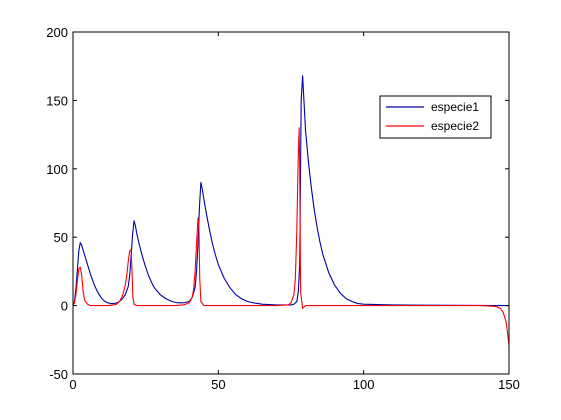 This screenshot has width=561, height=420. I want to click on y-tick-label: 50, so click(61, 237).